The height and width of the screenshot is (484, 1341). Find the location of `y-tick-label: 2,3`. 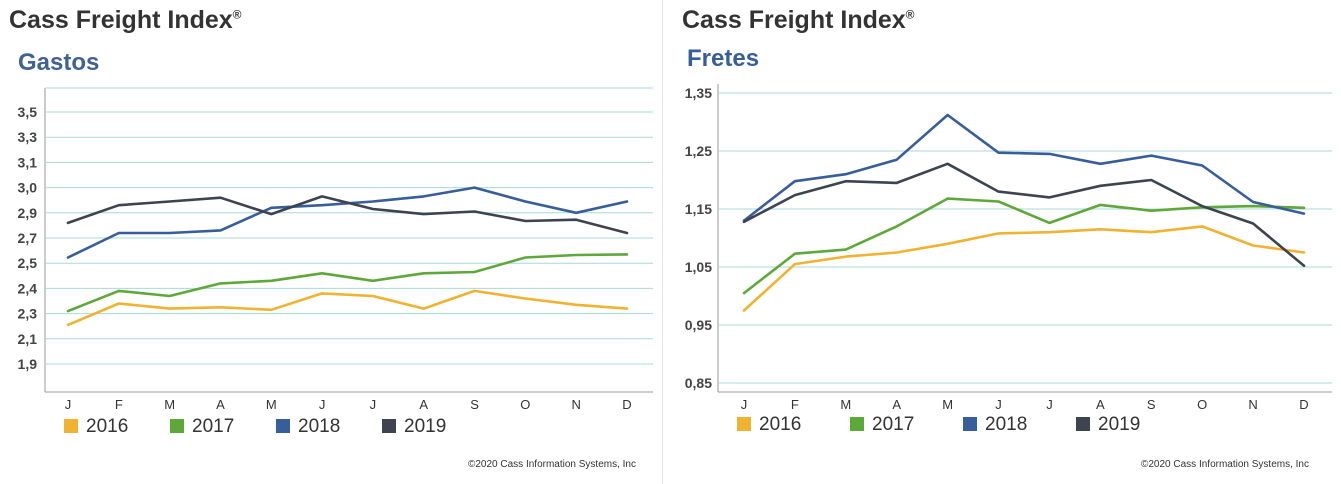

y-tick-label: 2,3 is located at coordinates (28, 314).